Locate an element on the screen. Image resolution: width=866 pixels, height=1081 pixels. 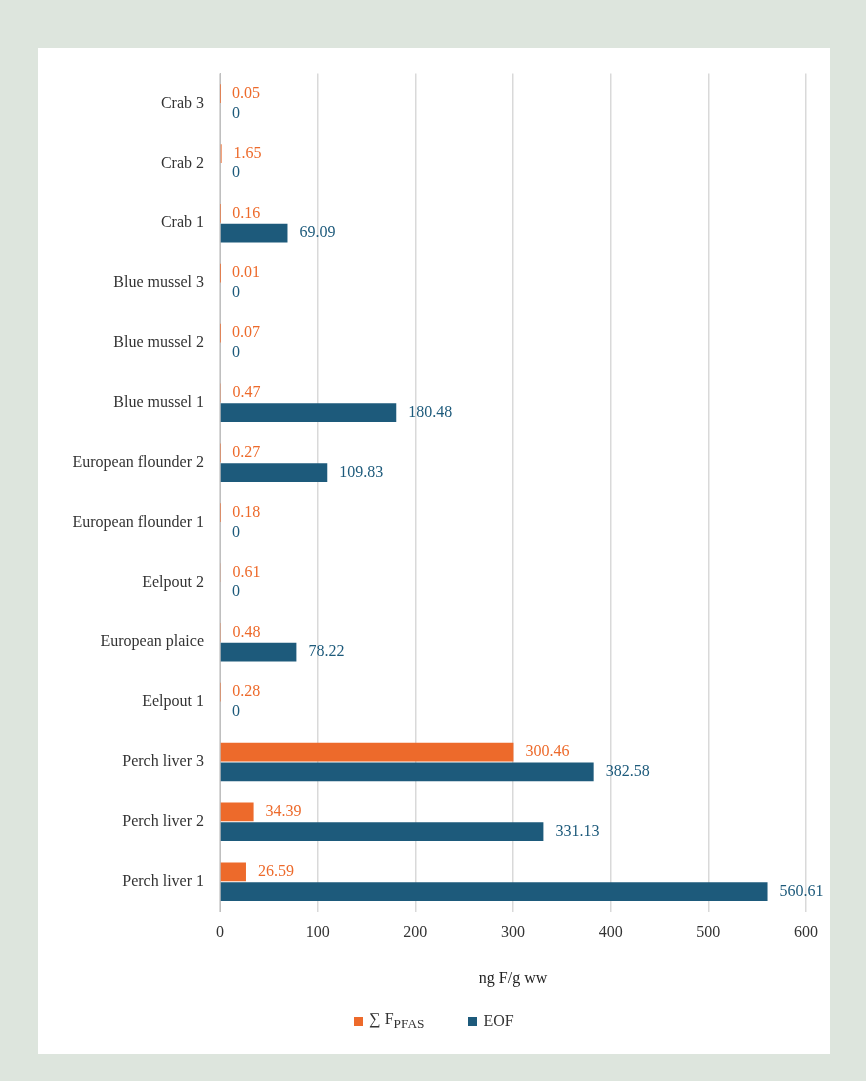
x-tick-label: 500 is located at coordinates (708, 932).